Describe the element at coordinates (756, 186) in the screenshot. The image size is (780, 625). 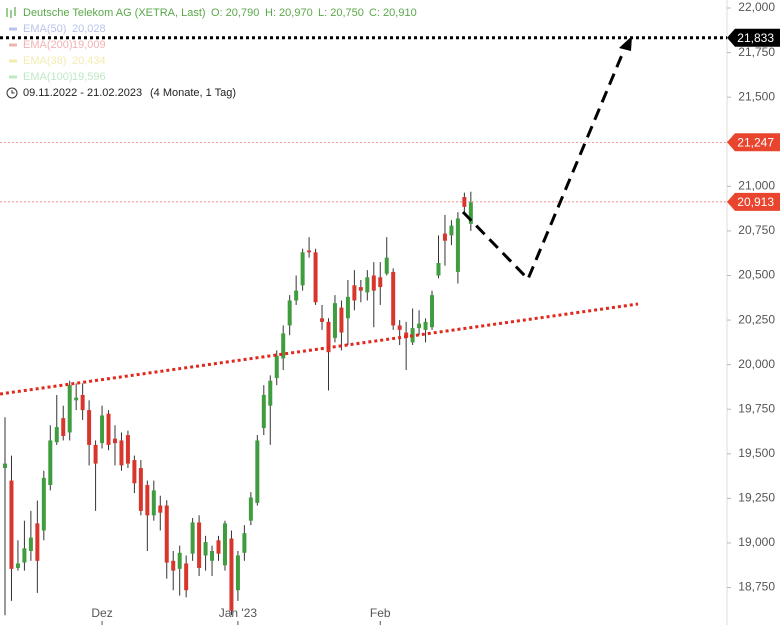
I see `y-tick-label: 21,000` at that location.